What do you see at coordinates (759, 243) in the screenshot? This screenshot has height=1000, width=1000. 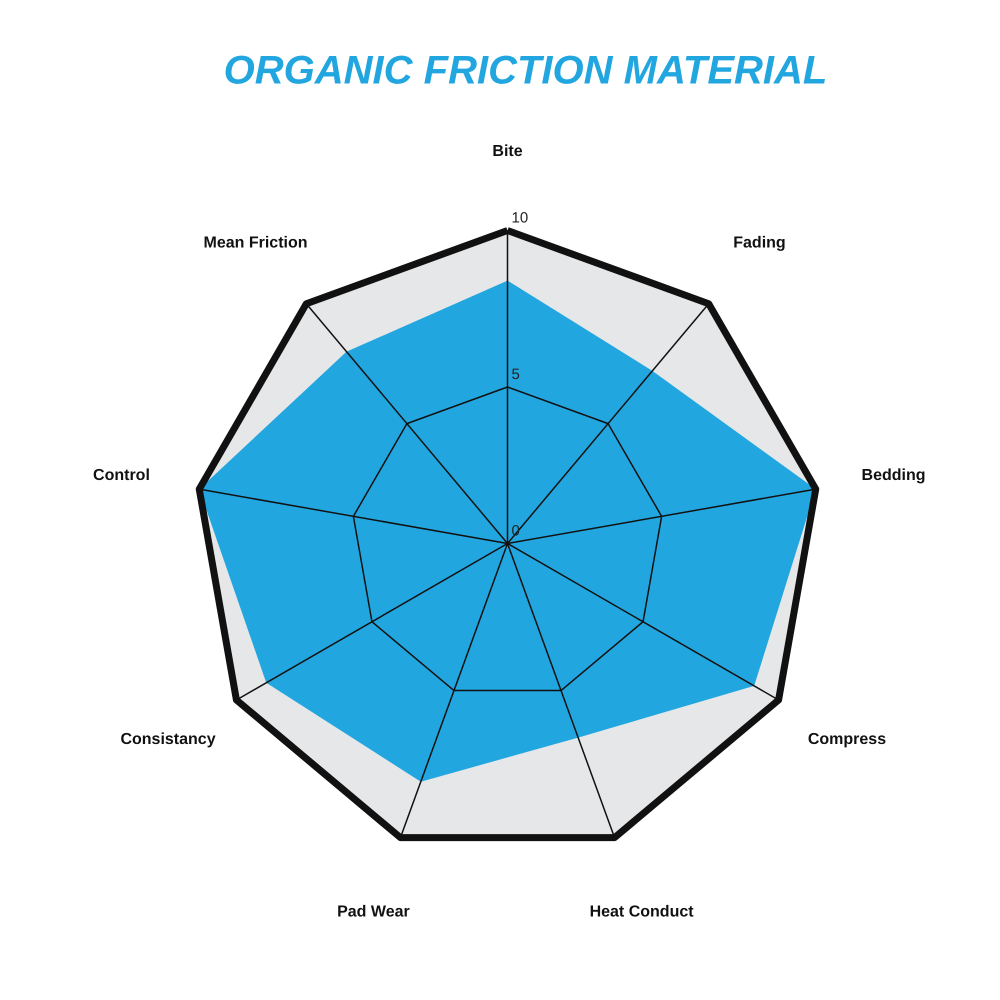 I see `spoke-label: Fading` at bounding box center [759, 243].